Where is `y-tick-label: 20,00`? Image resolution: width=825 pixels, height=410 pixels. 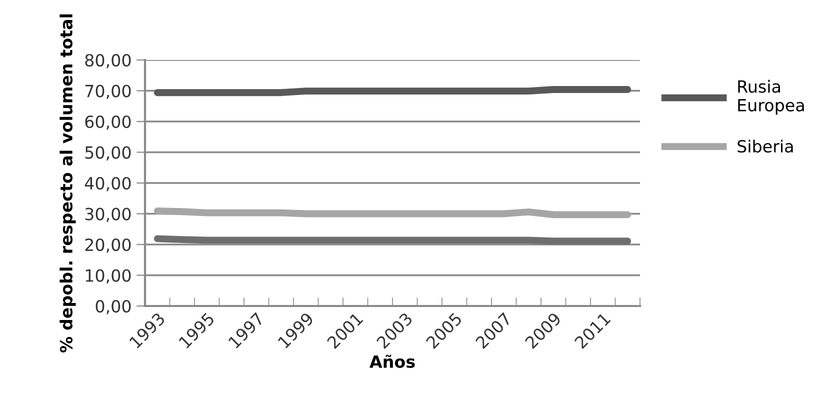 y-tick-label: 20,00 is located at coordinates (108, 245).